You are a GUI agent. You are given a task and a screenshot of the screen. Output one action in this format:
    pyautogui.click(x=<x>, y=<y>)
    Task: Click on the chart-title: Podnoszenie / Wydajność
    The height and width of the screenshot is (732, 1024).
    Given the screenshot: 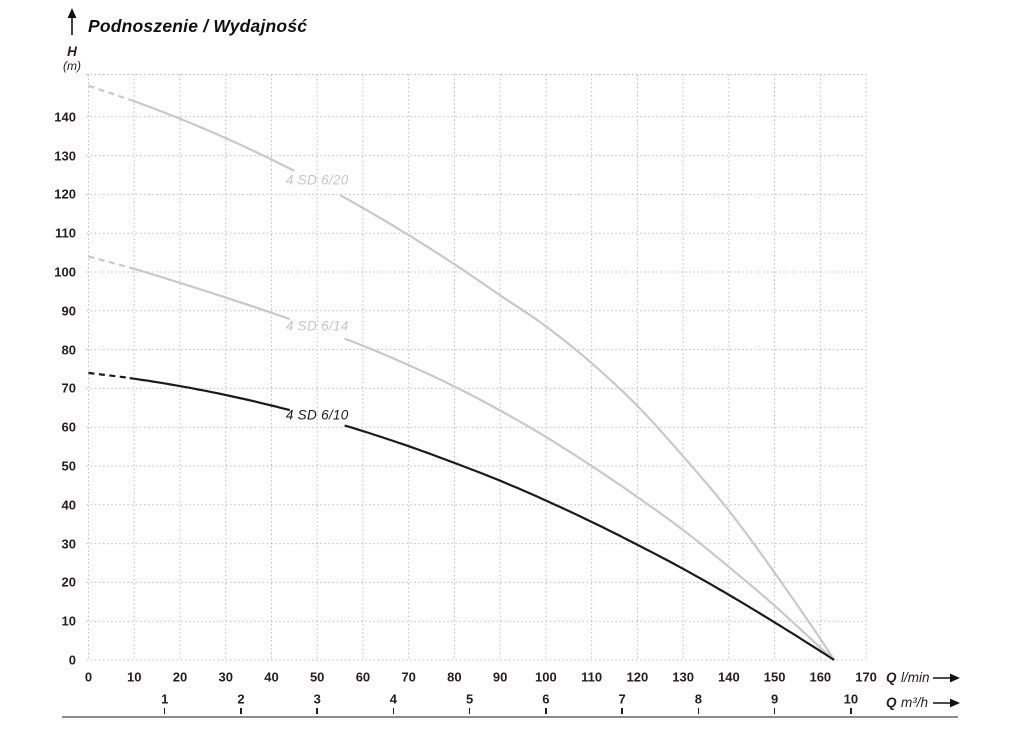 What is the action you would take?
    pyautogui.click(x=198, y=26)
    